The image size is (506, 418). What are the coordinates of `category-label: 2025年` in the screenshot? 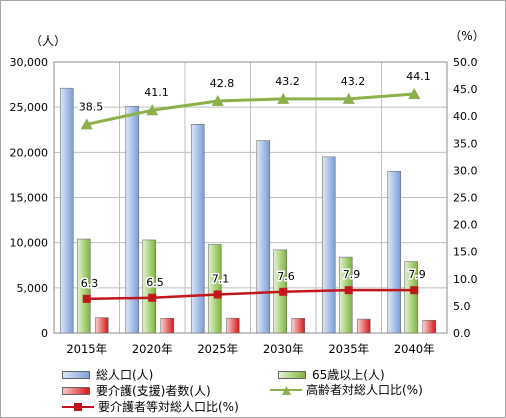 It's located at (217, 349).